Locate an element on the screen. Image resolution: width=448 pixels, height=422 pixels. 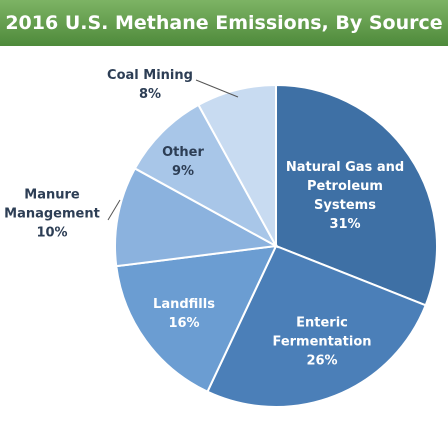
category-label: Manure Management is located at coordinates (52, 204).